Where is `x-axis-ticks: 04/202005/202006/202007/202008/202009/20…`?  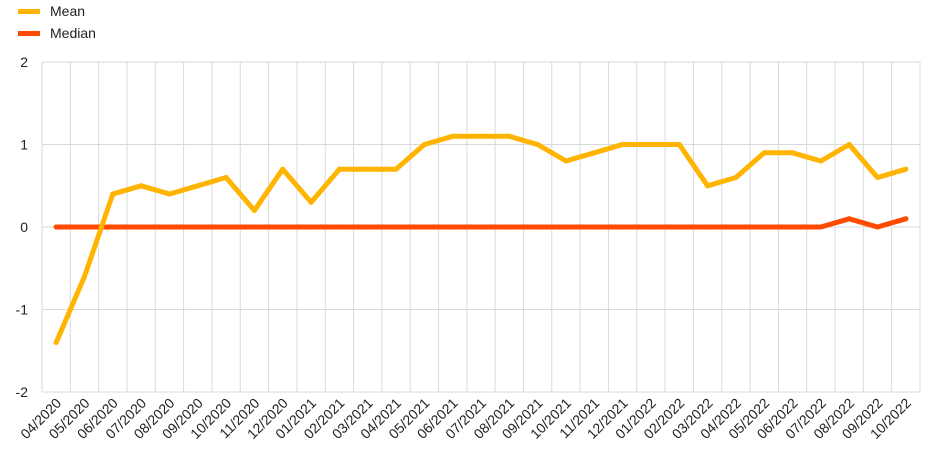
x-axis-ticks: 04/202005/202006/202007/202008/202009/20… is located at coordinates (465, 418).